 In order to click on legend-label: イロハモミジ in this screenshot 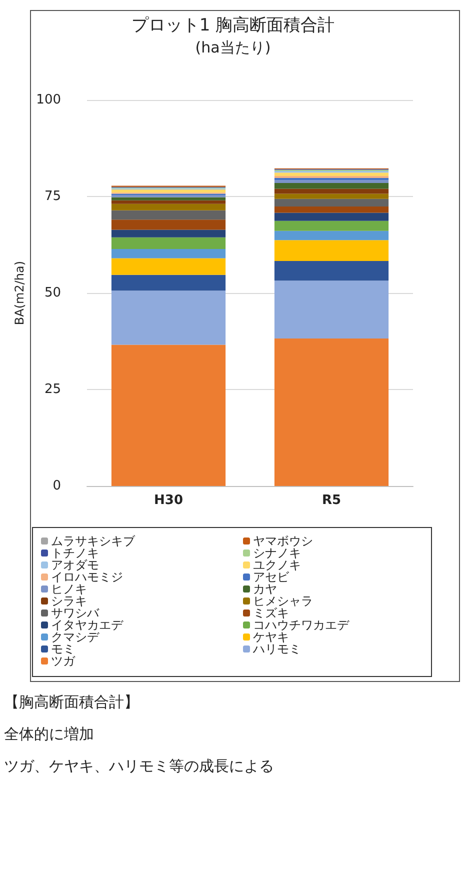, I will do `click(87, 577)`.